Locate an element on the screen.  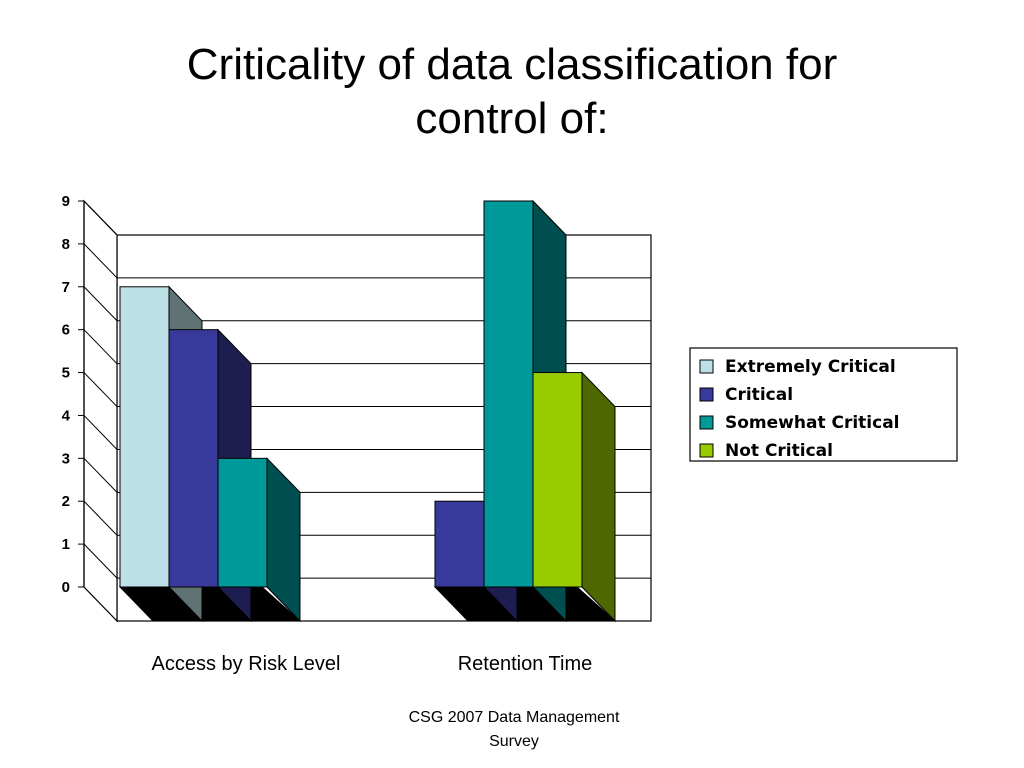
legend-item: Somewhat Critical is located at coordinates (799, 423).